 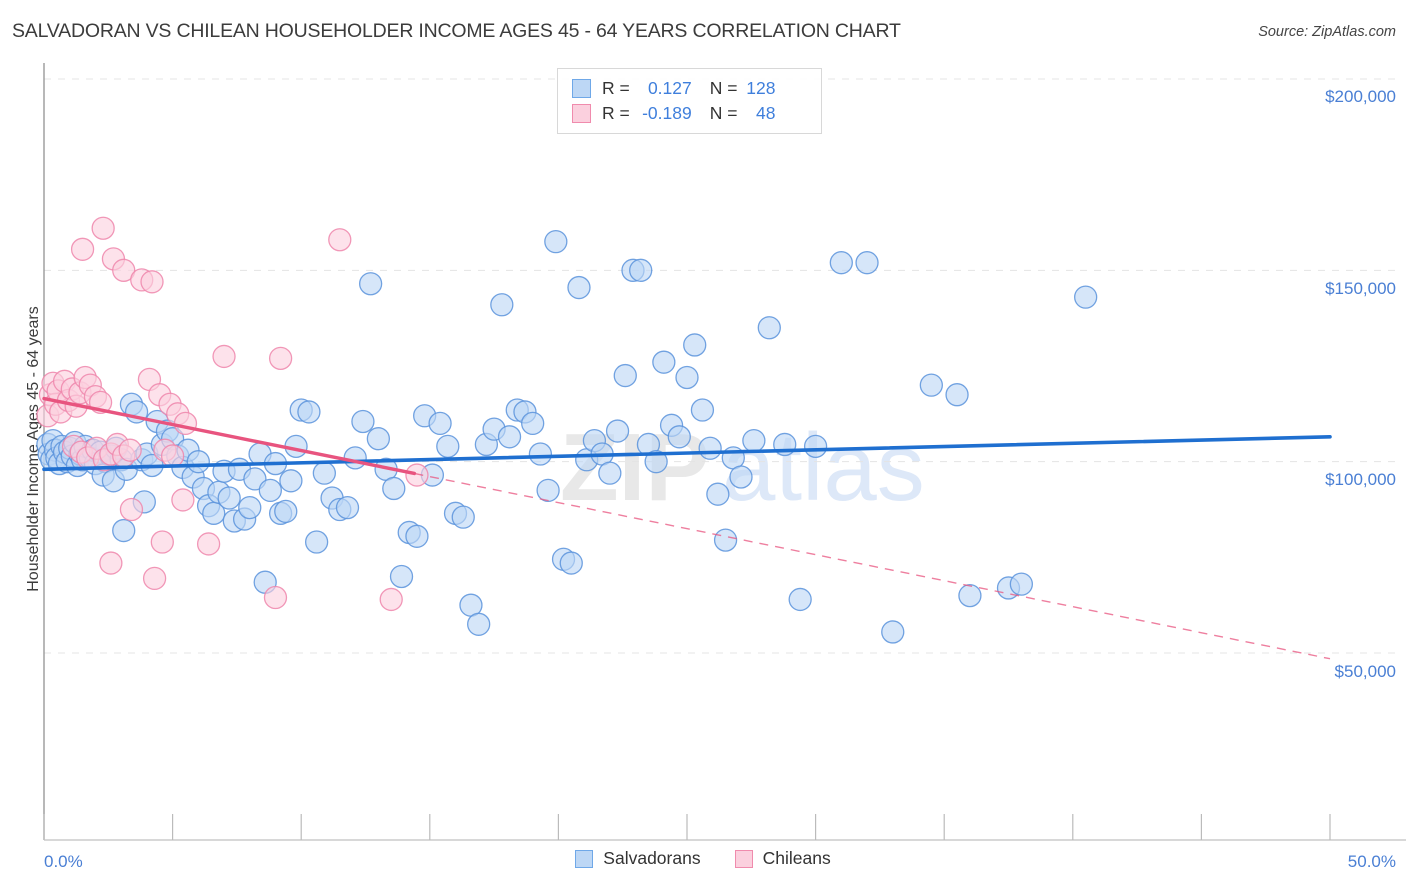 What do you see at coordinates (1365, 671) in the screenshot?
I see `y-tick-label-50k: $50,000` at bounding box center [1365, 671].